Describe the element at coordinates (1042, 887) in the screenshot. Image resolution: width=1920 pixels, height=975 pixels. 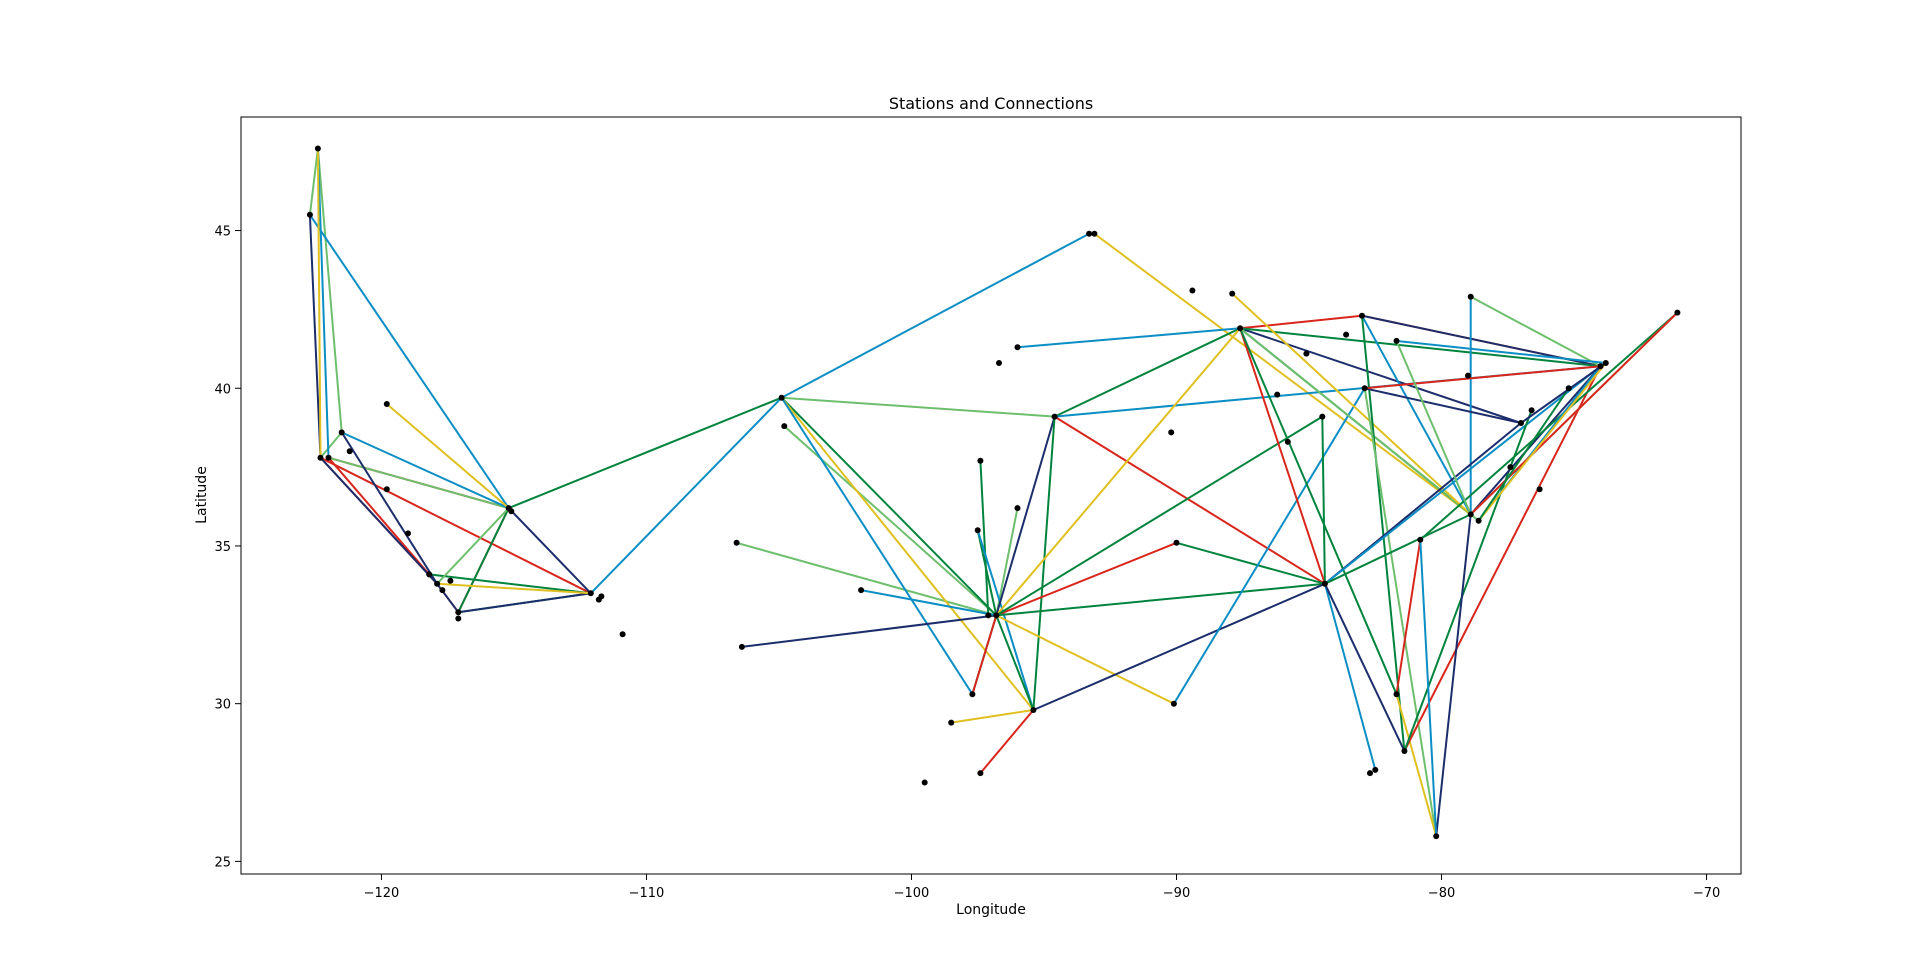
I see `x-axis-ticks: −120 −110 −100 −90 −80 −70` at that location.